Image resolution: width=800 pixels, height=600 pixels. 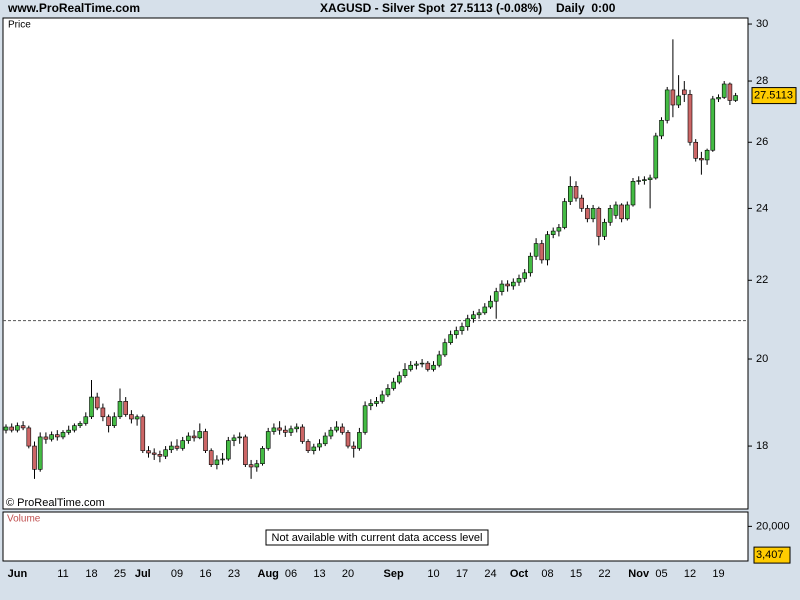 What do you see at coordinates (55, 503) in the screenshot?
I see `copyright: © ProRealTime.com` at bounding box center [55, 503].